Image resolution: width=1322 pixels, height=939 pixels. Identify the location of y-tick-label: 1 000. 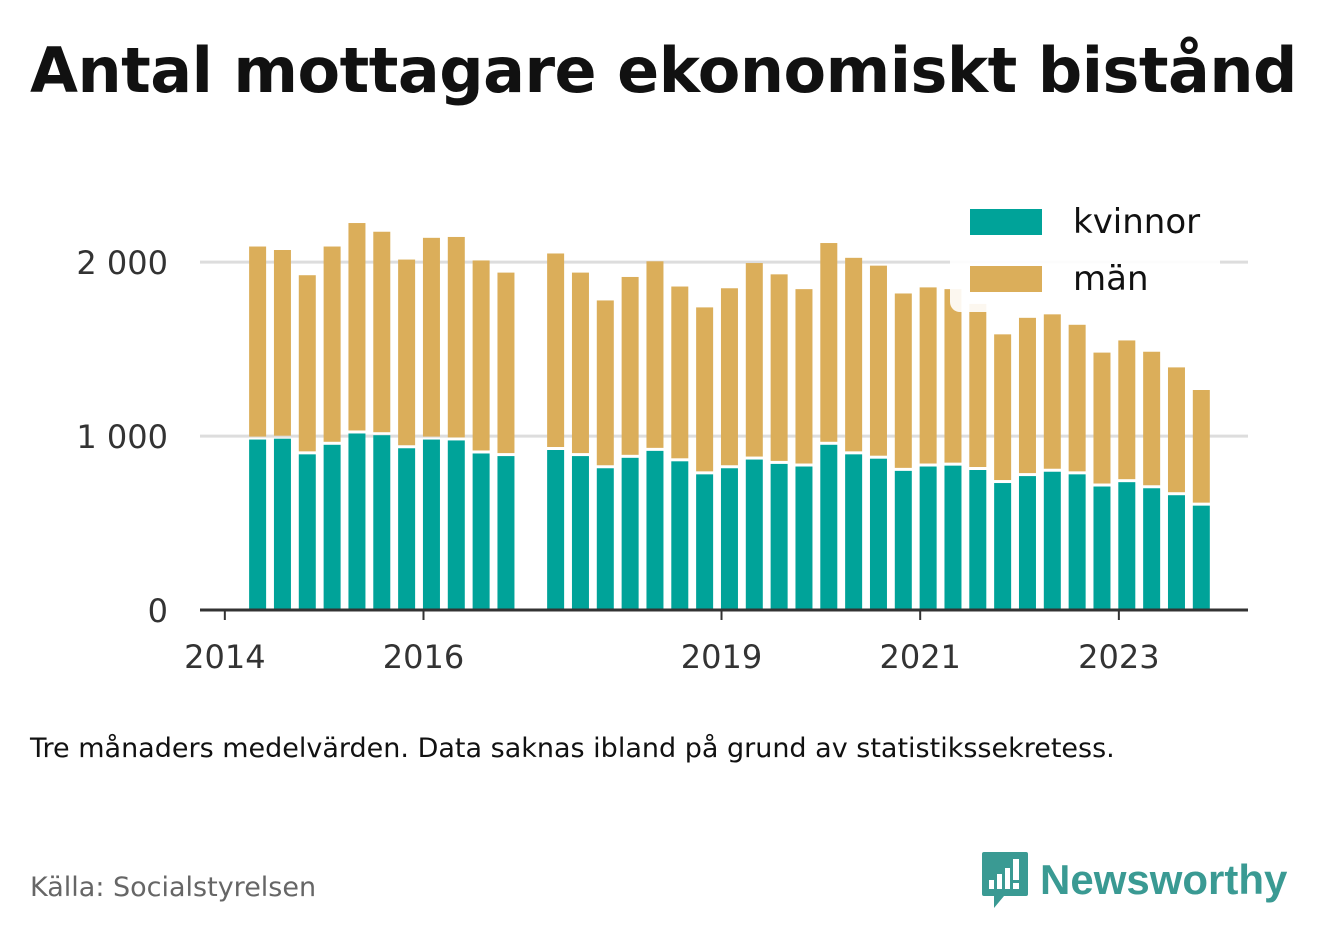
(122, 437).